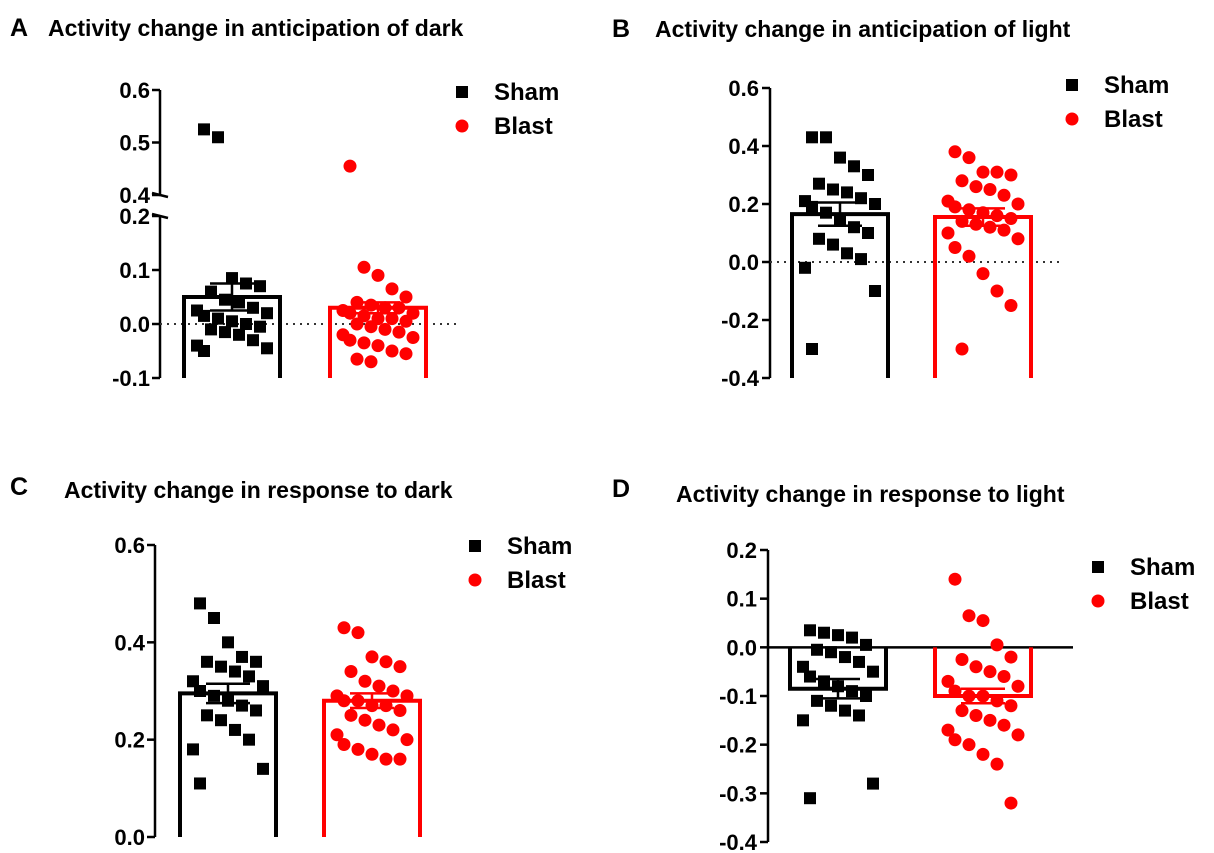  I want to click on legend-marker-sham, so click(462, 92).